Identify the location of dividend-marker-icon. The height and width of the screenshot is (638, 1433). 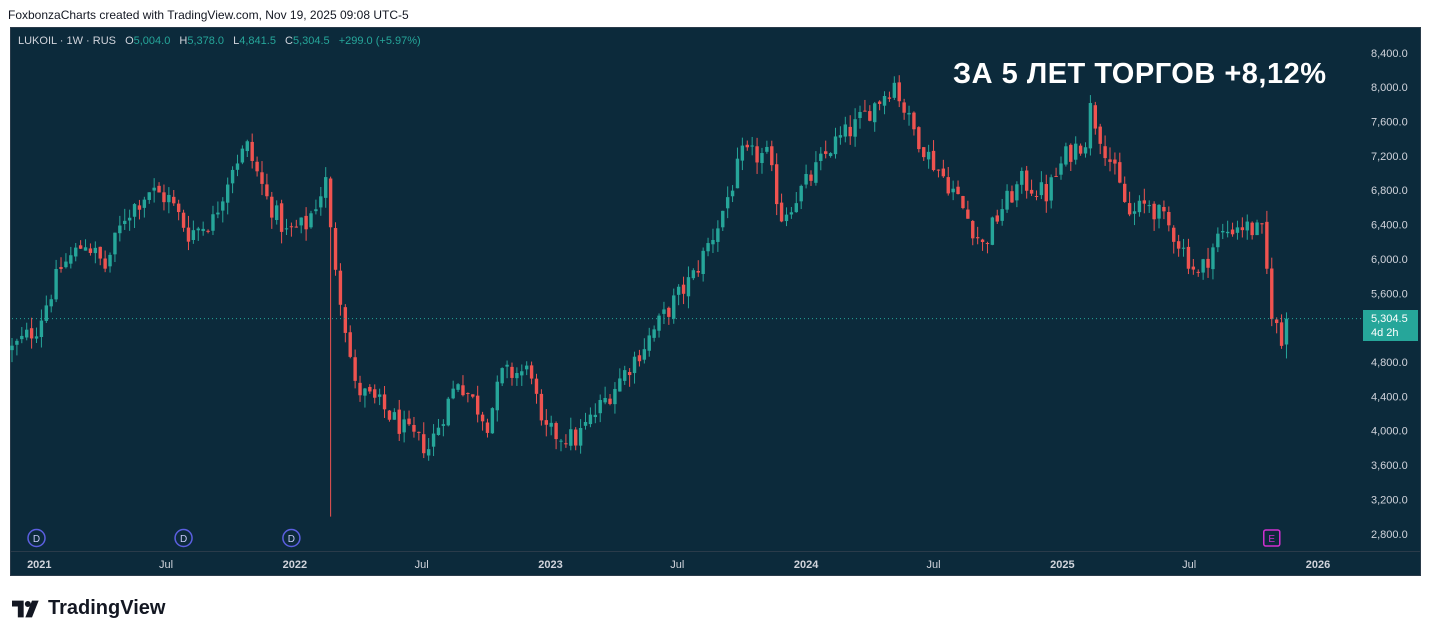
(183, 538).